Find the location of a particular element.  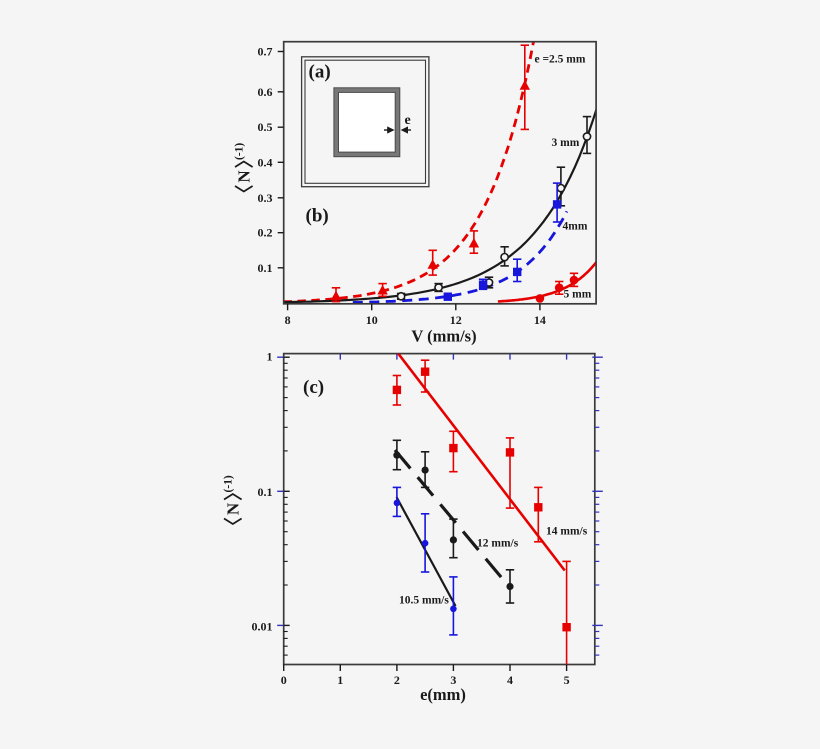

svg-text: 0.5 is located at coordinates (265, 127).